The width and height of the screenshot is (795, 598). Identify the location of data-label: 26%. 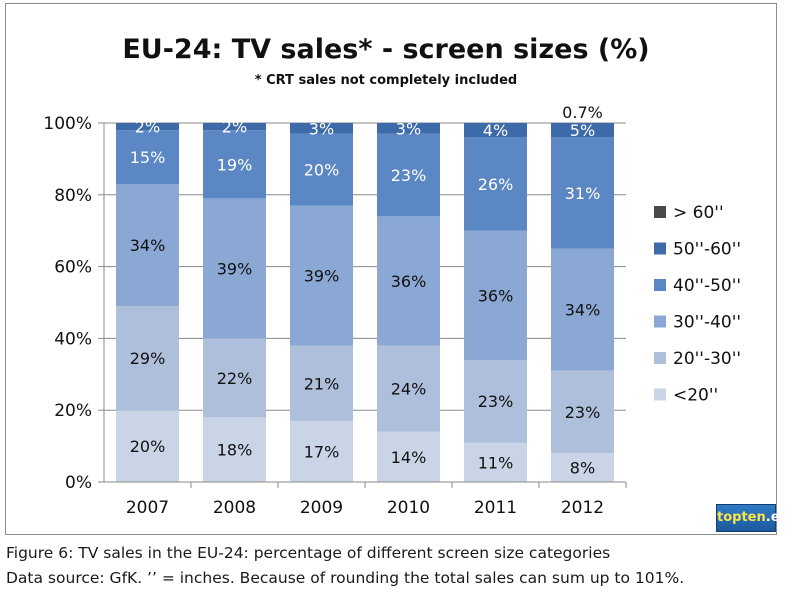
(496, 184).